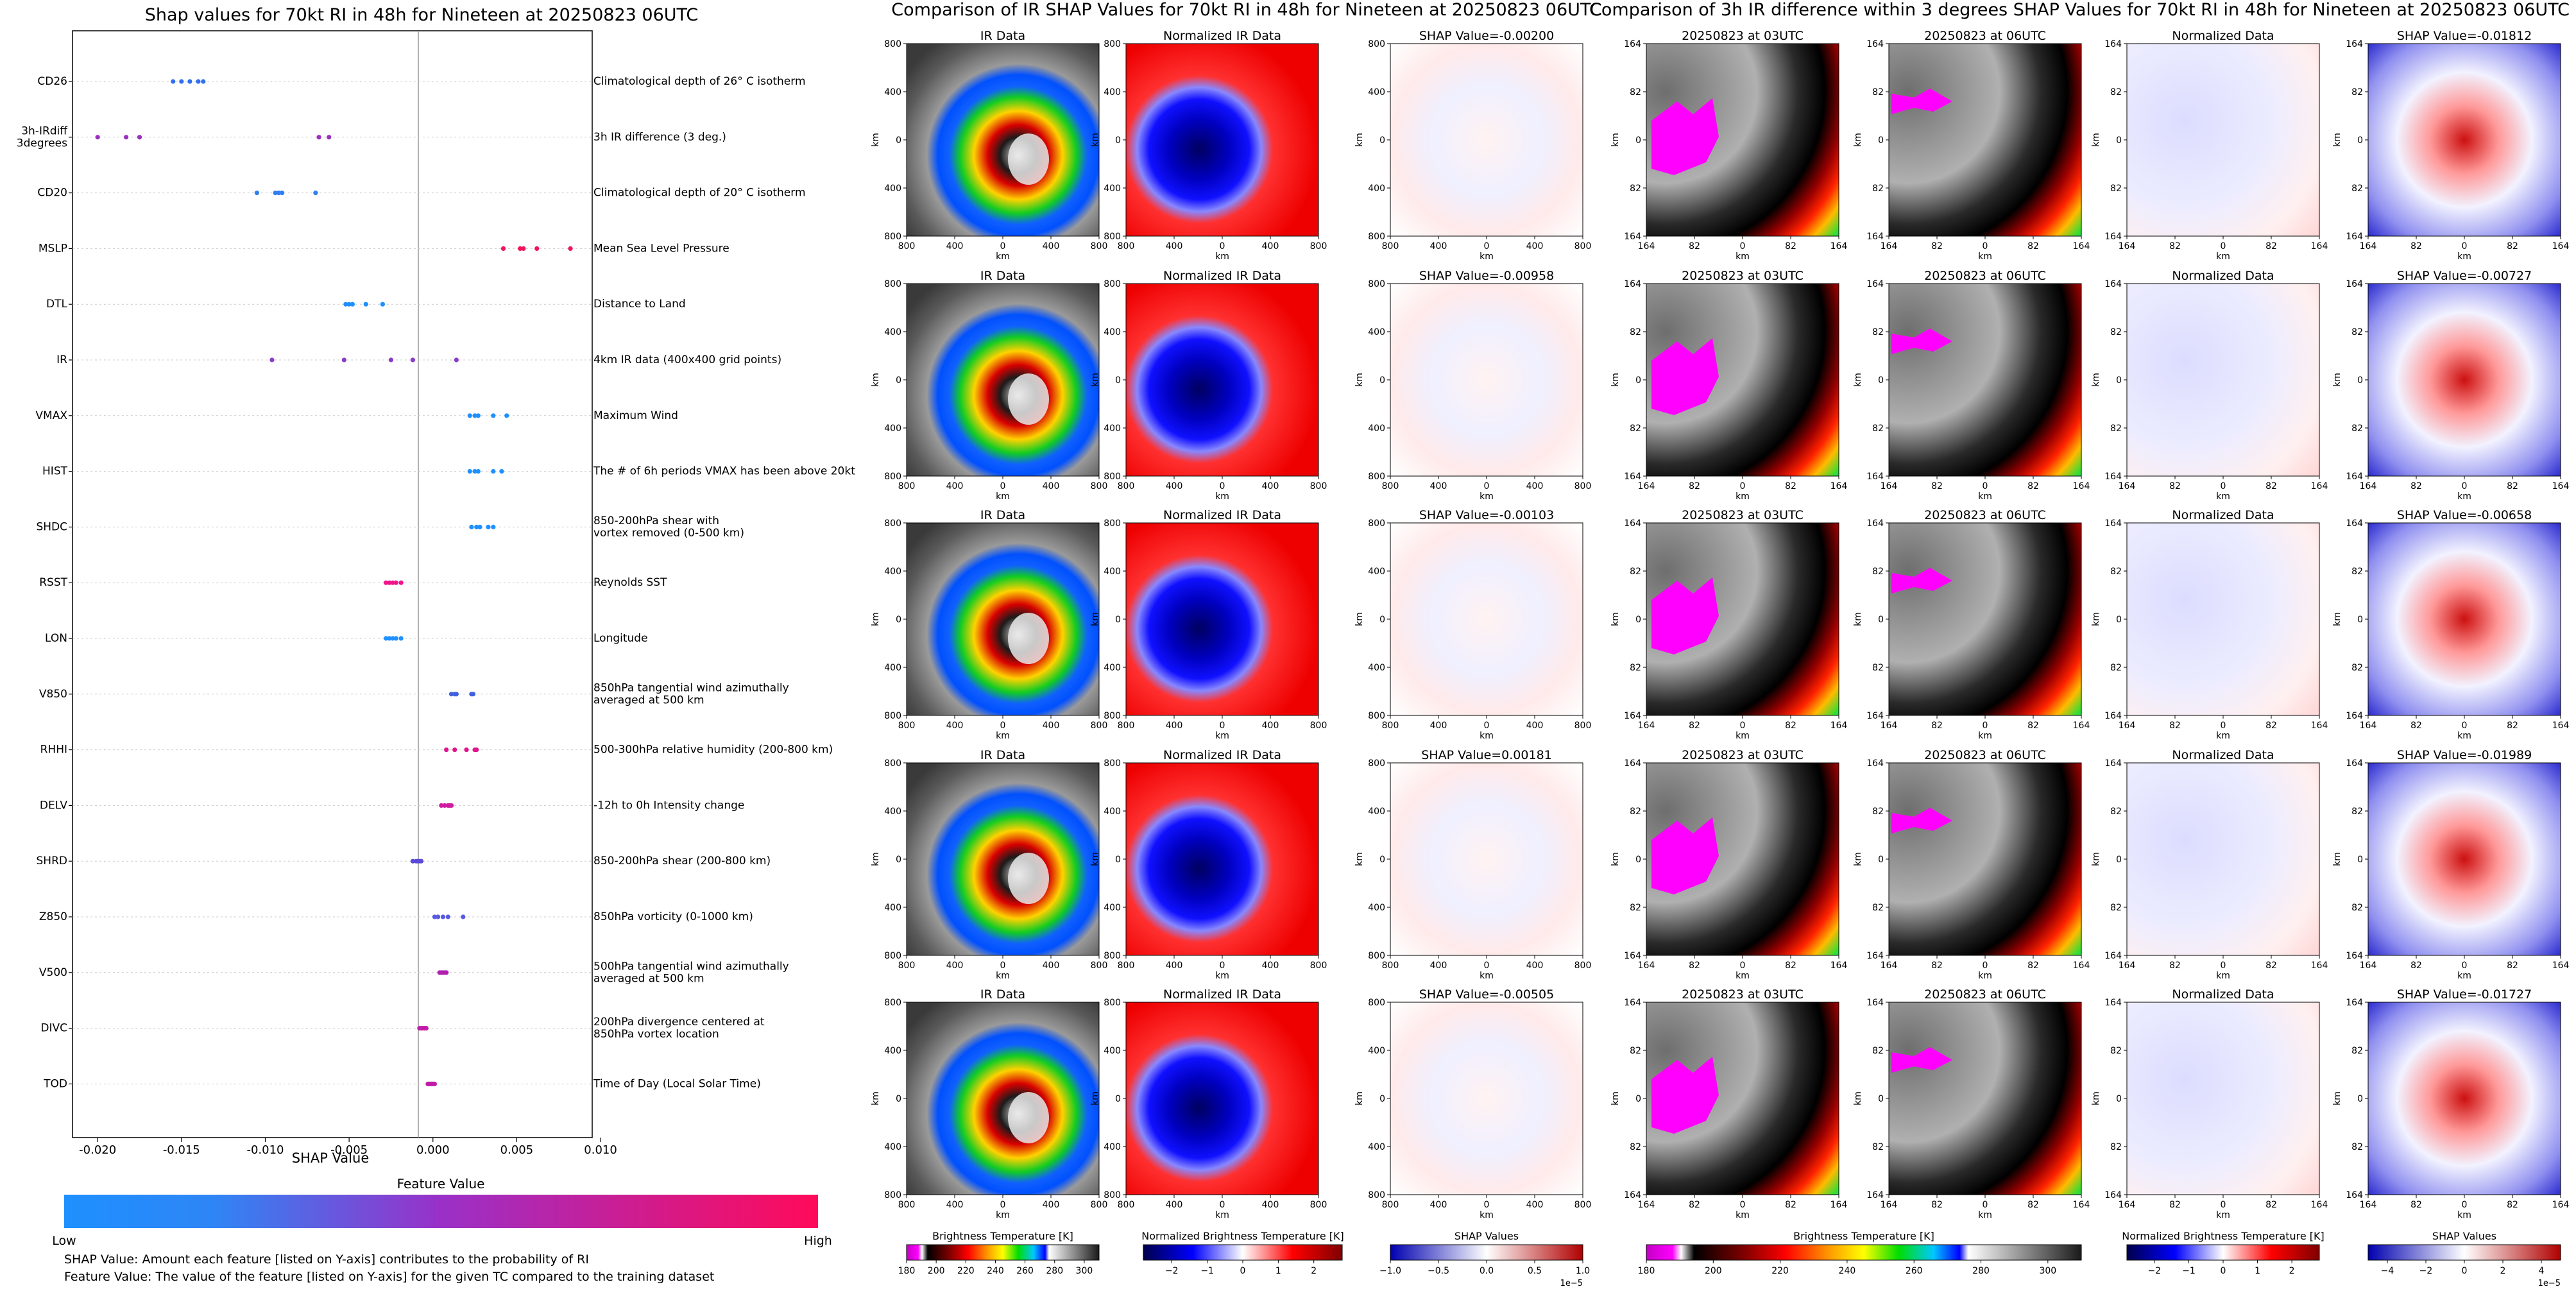  I want to click on colorbar-tick-label: 4, so click(2542, 1271).